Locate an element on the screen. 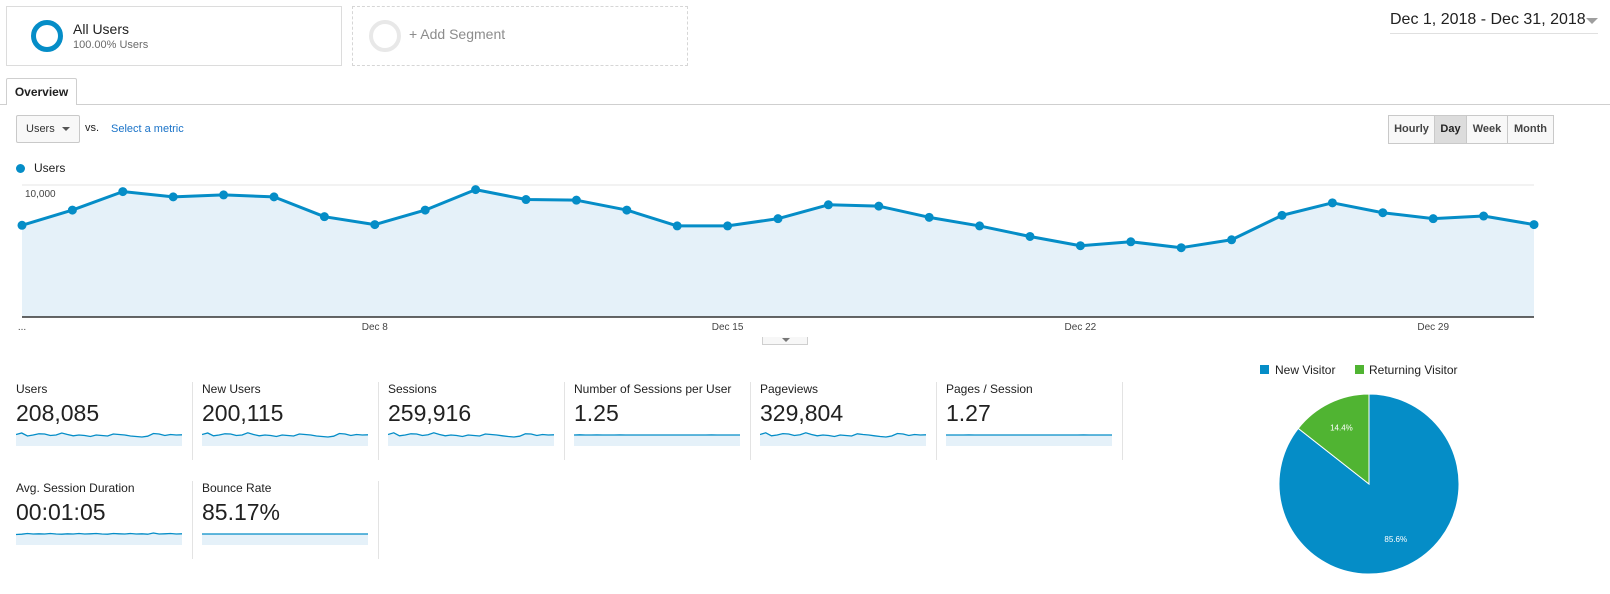 The image size is (1610, 594). metric-label: Users is located at coordinates (32, 389).